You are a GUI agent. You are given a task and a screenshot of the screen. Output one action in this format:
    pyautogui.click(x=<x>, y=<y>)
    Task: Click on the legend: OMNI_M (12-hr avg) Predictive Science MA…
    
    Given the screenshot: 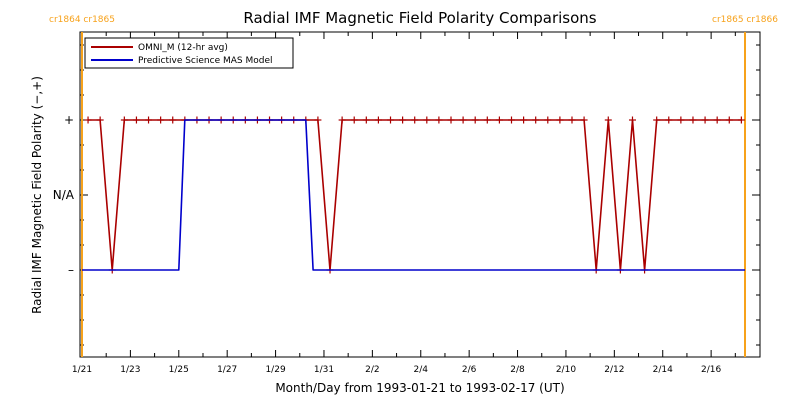 What is the action you would take?
    pyautogui.click(x=189, y=53)
    